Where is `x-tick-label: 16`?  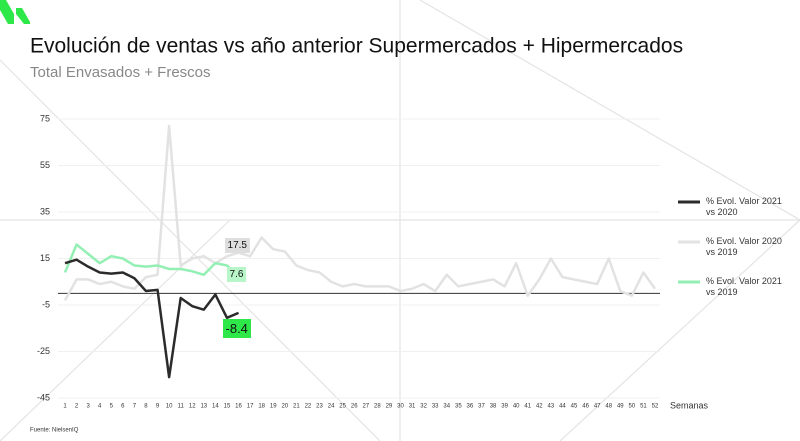
x-tick-label: 16 is located at coordinates (238, 407).